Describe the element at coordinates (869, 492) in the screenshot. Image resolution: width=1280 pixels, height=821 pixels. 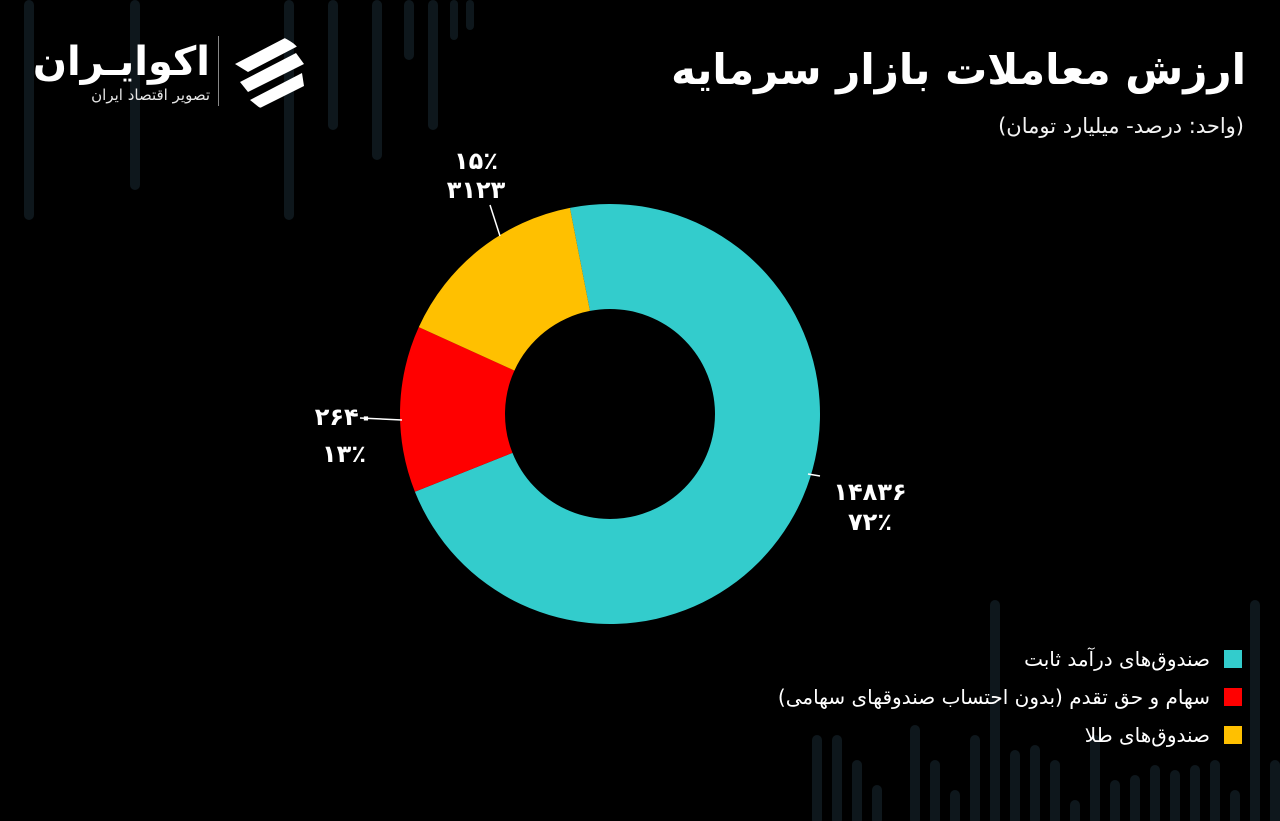
I see `value-label: ۱۴۸۳۶` at that location.